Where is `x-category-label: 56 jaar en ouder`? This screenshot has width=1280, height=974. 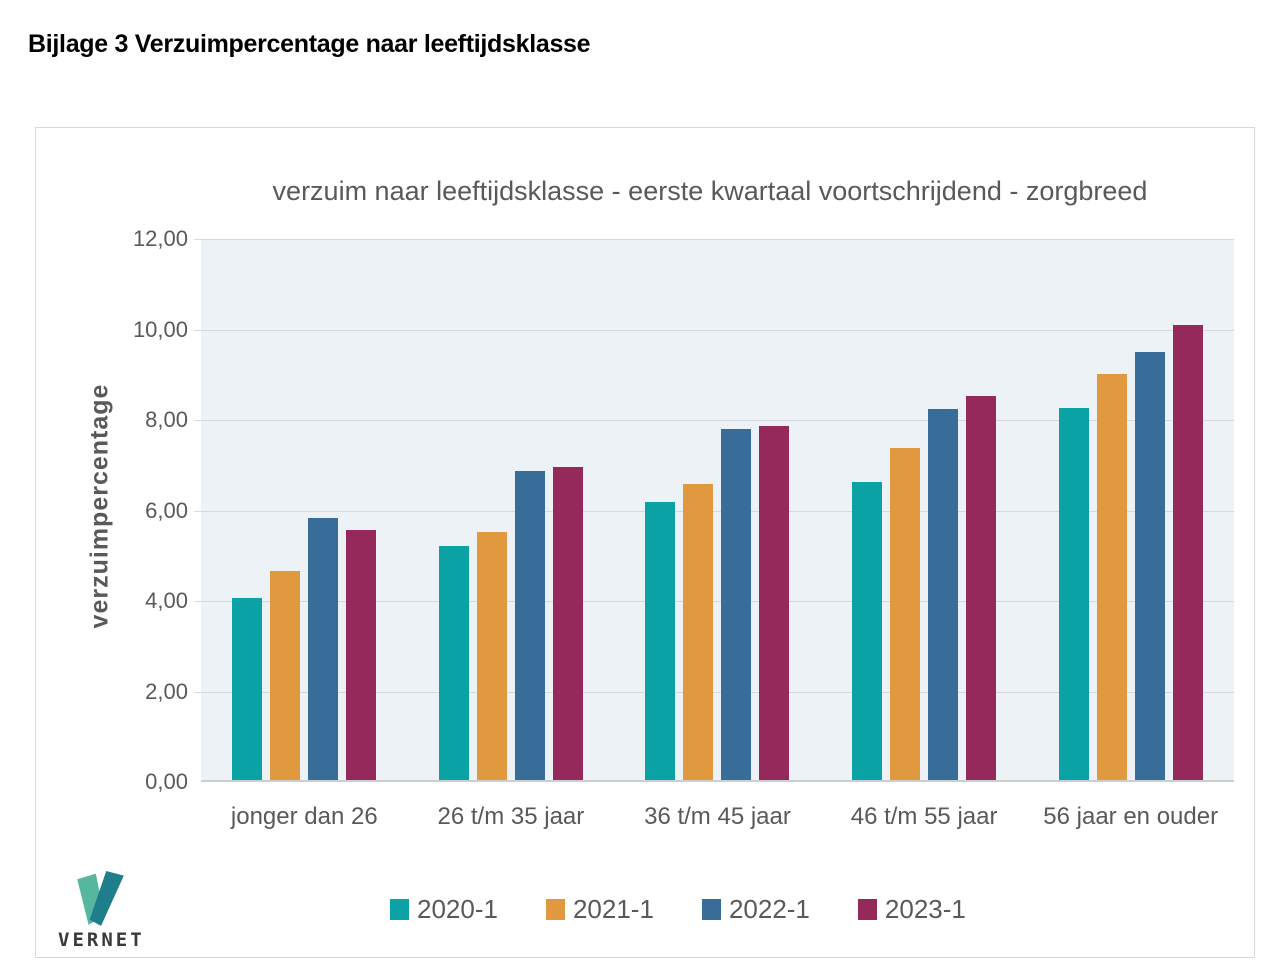
x-category-label: 56 jaar en ouder is located at coordinates (1131, 816).